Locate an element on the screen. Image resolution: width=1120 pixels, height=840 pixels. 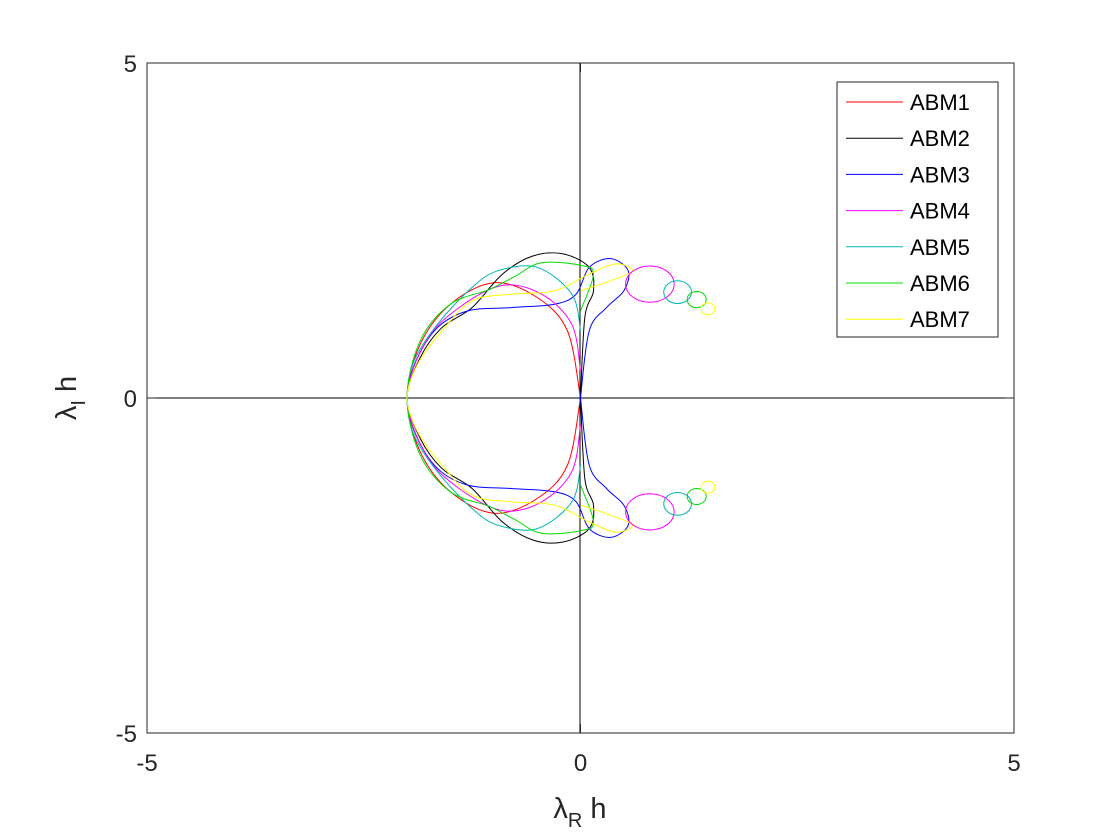
x-tick-label: 5 is located at coordinates (1013, 763).